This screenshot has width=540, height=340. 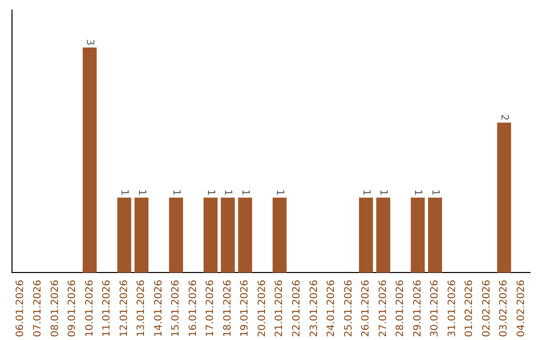 What do you see at coordinates (55, 309) in the screenshot?
I see `x-tick-label: 08.01.2026` at bounding box center [55, 309].